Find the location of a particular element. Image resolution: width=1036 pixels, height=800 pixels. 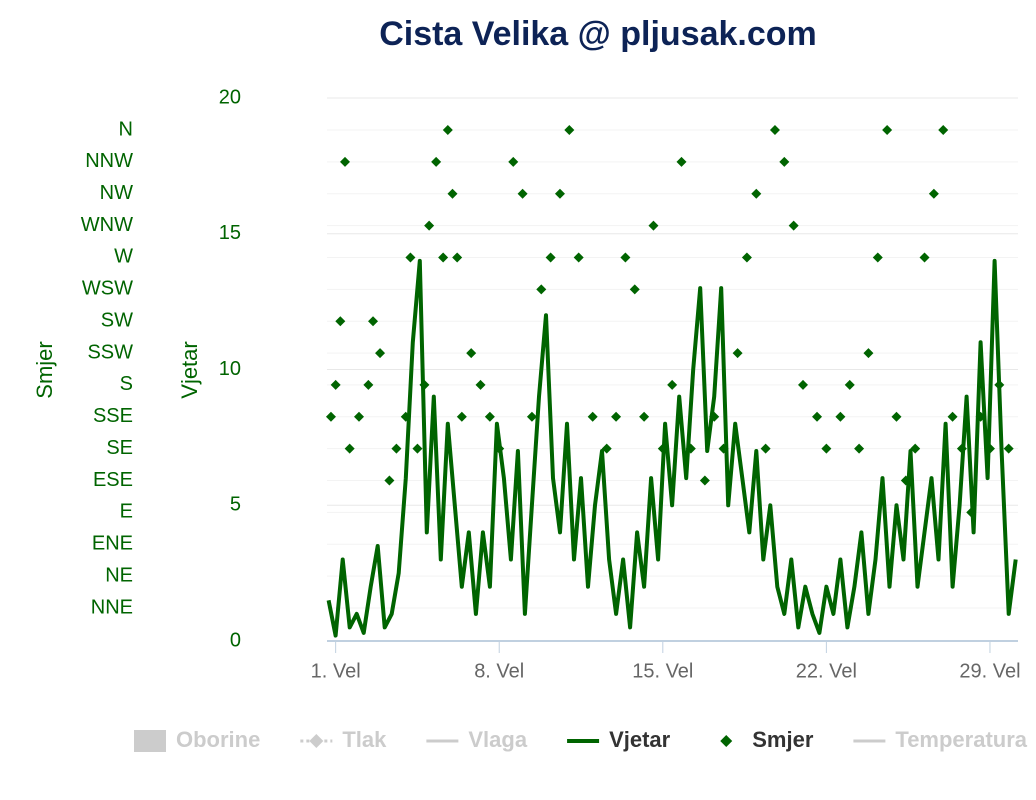

y2-tick-label: S is located at coordinates (126, 384).